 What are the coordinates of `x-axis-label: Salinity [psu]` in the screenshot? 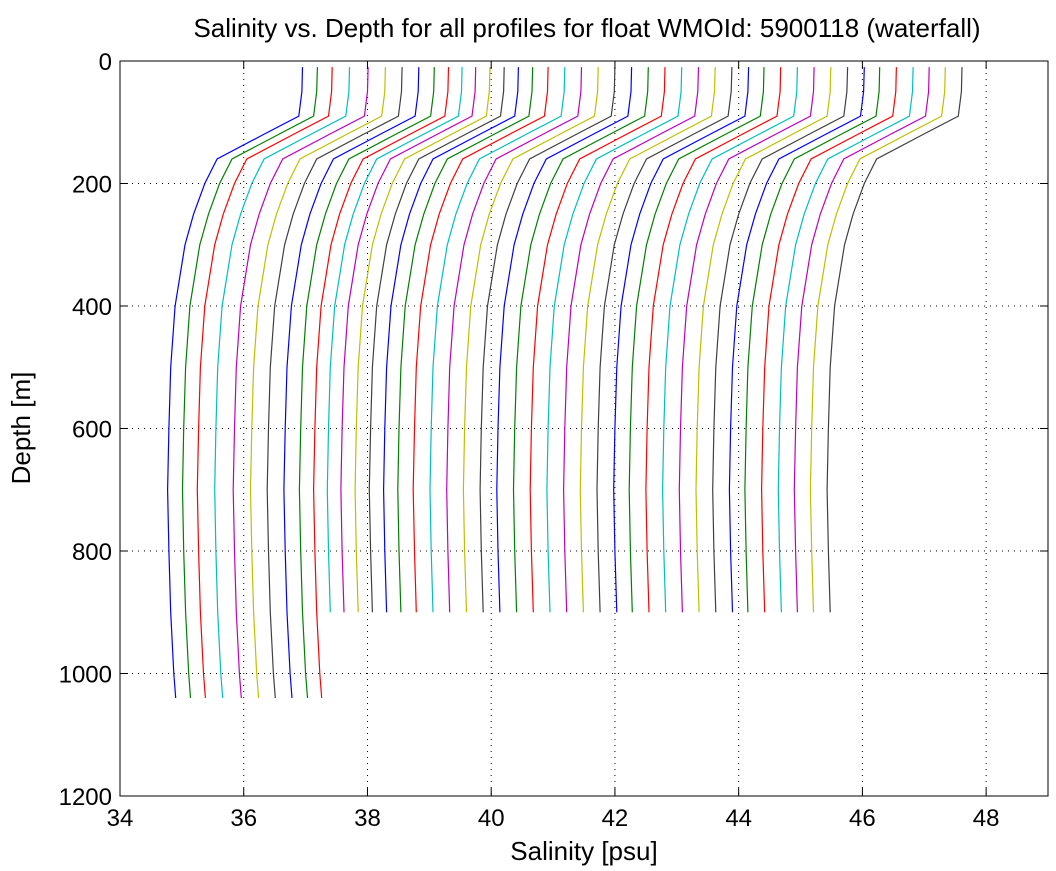 It's located at (583, 851).